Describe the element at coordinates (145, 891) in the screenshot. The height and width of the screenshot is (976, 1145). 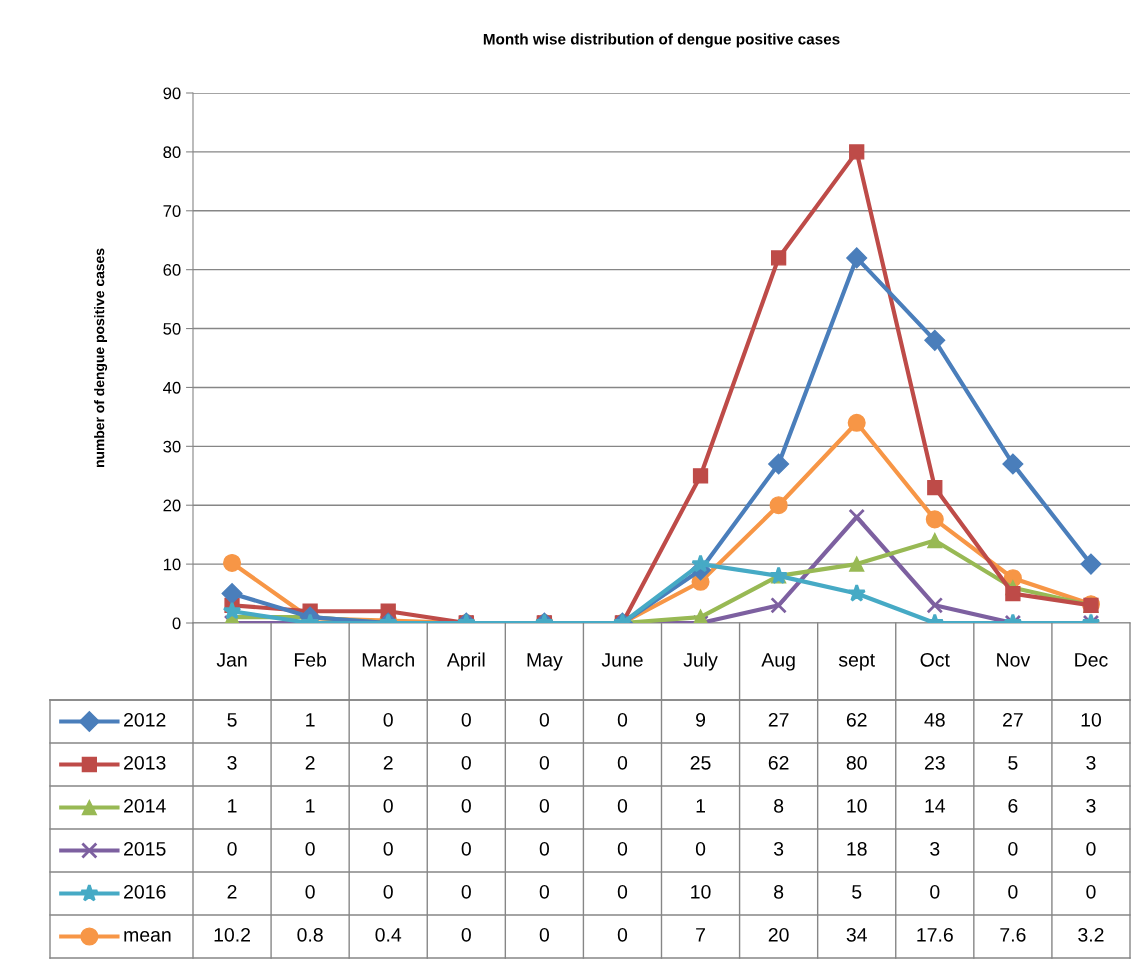
I see `legend-label: 2016` at that location.